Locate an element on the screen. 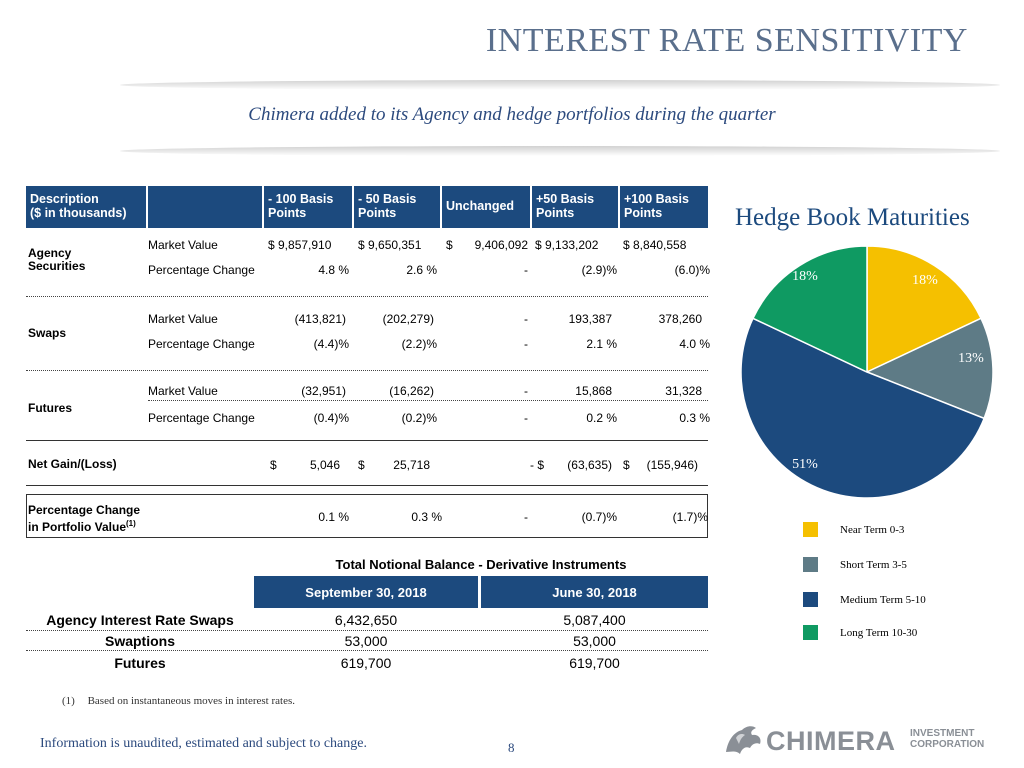 The width and height of the screenshot is (1024, 768). swaps-mv-minus100: (413,821) is located at coordinates (320, 319).